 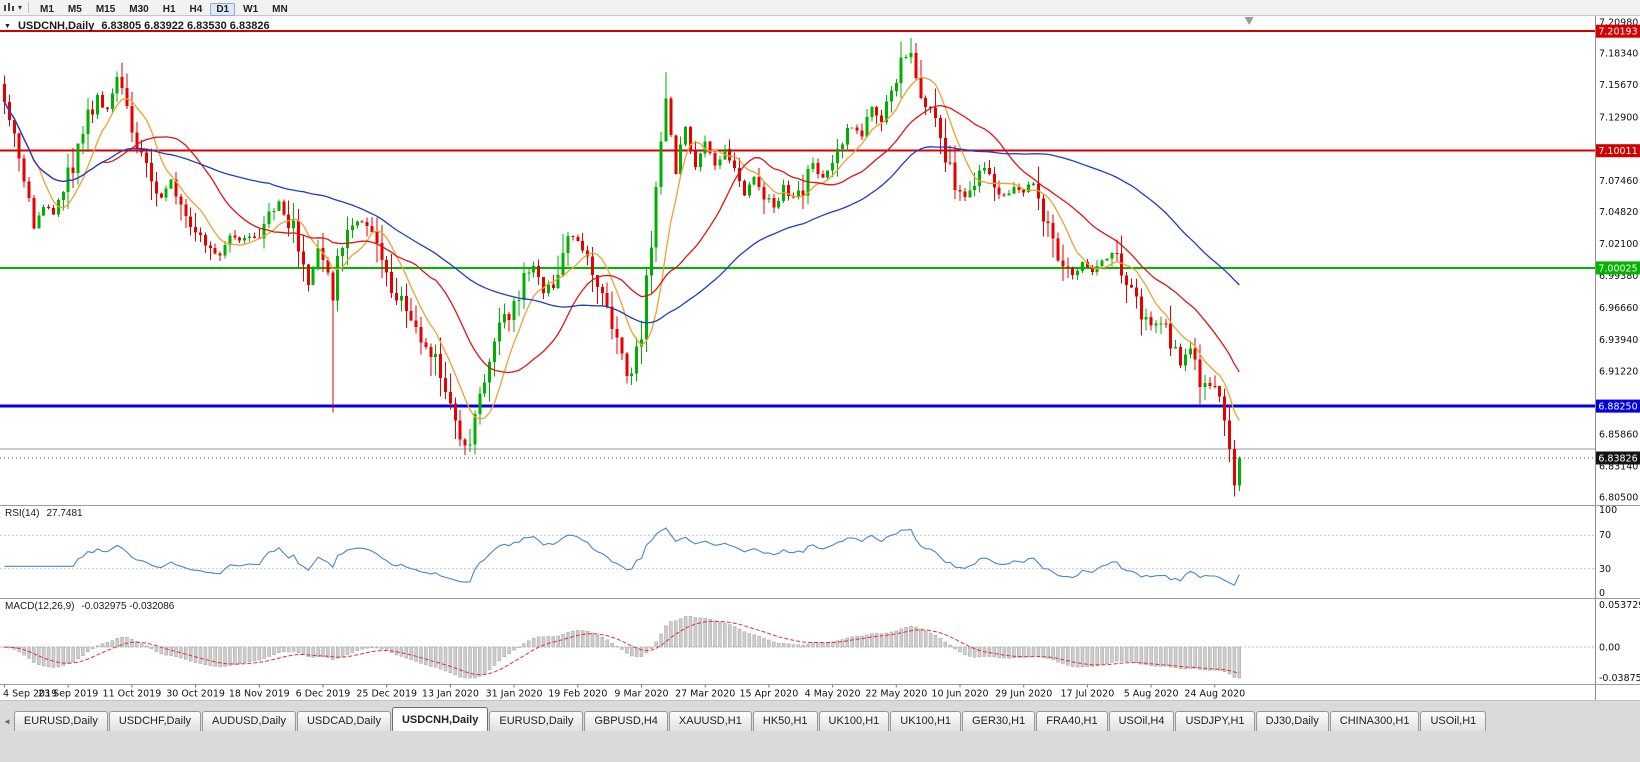 What do you see at coordinates (1214, 694) in the screenshot?
I see `date-label: 24 Aug 2020` at bounding box center [1214, 694].